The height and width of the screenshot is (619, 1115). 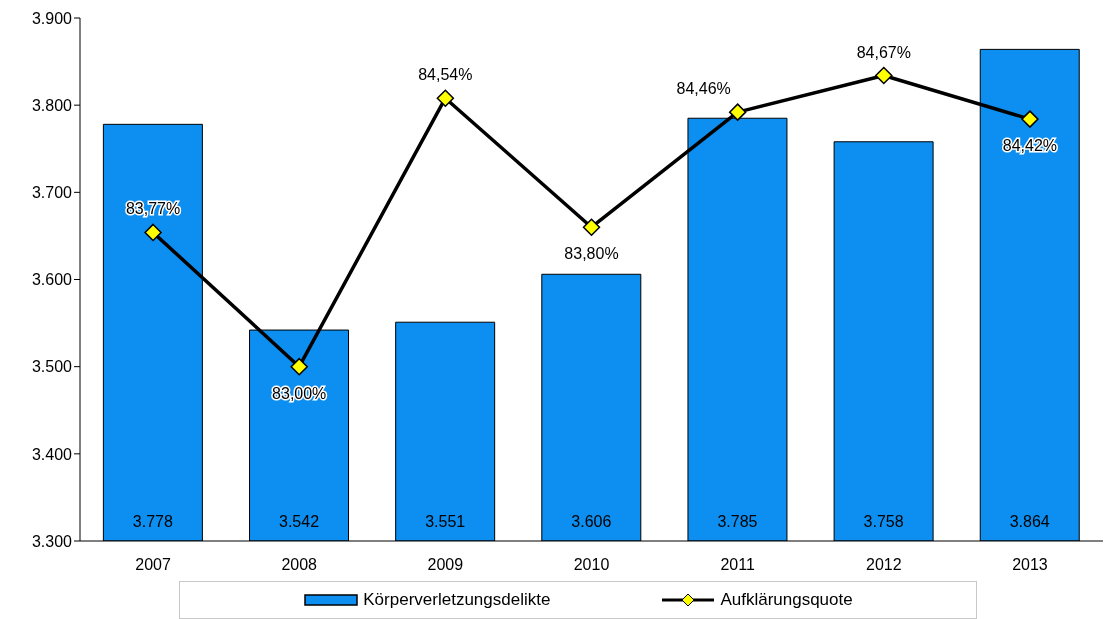 What do you see at coordinates (52, 541) in the screenshot?
I see `y-tick-label: 3.300` at bounding box center [52, 541].